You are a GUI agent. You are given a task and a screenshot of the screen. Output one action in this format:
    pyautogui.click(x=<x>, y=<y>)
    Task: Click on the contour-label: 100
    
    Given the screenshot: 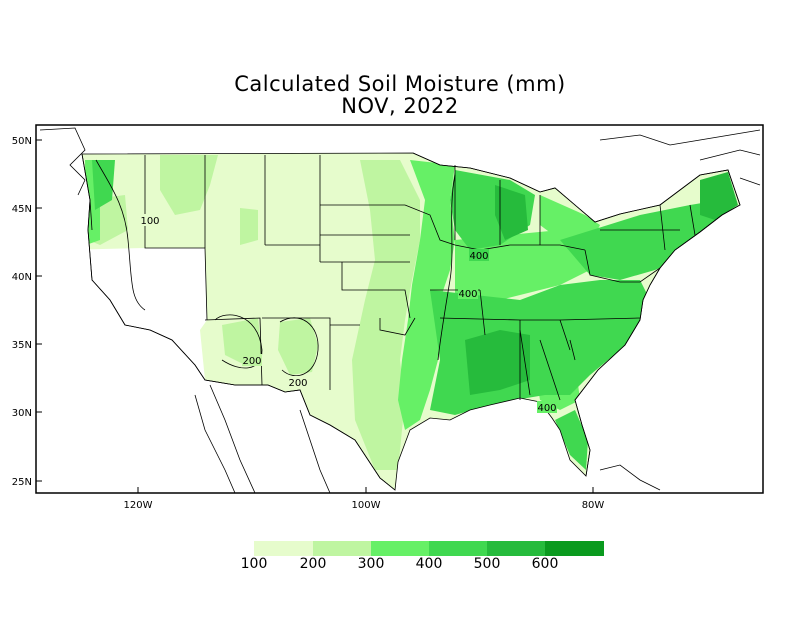 What is the action you would take?
    pyautogui.click(x=149, y=221)
    